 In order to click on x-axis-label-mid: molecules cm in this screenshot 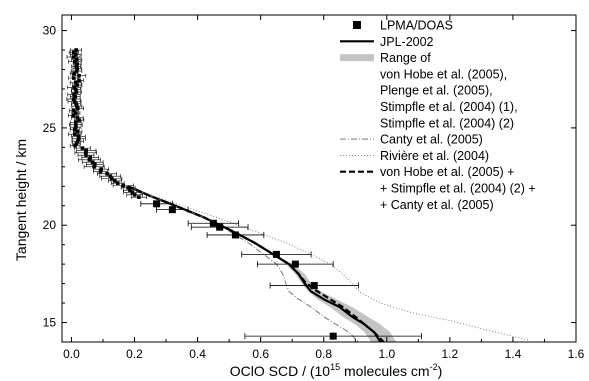, I will do `click(384, 371)`.